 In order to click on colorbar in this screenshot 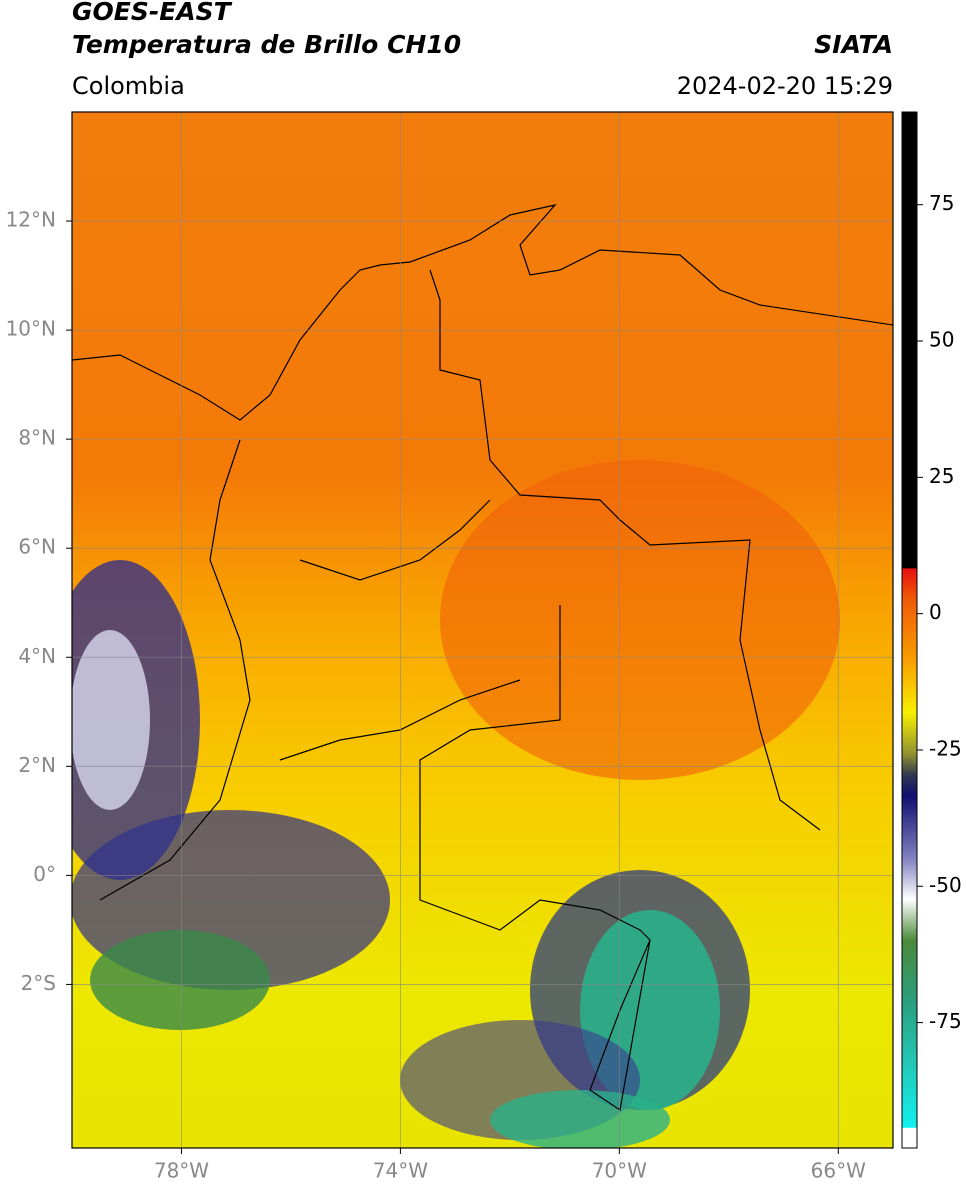, I will do `click(909, 630)`.